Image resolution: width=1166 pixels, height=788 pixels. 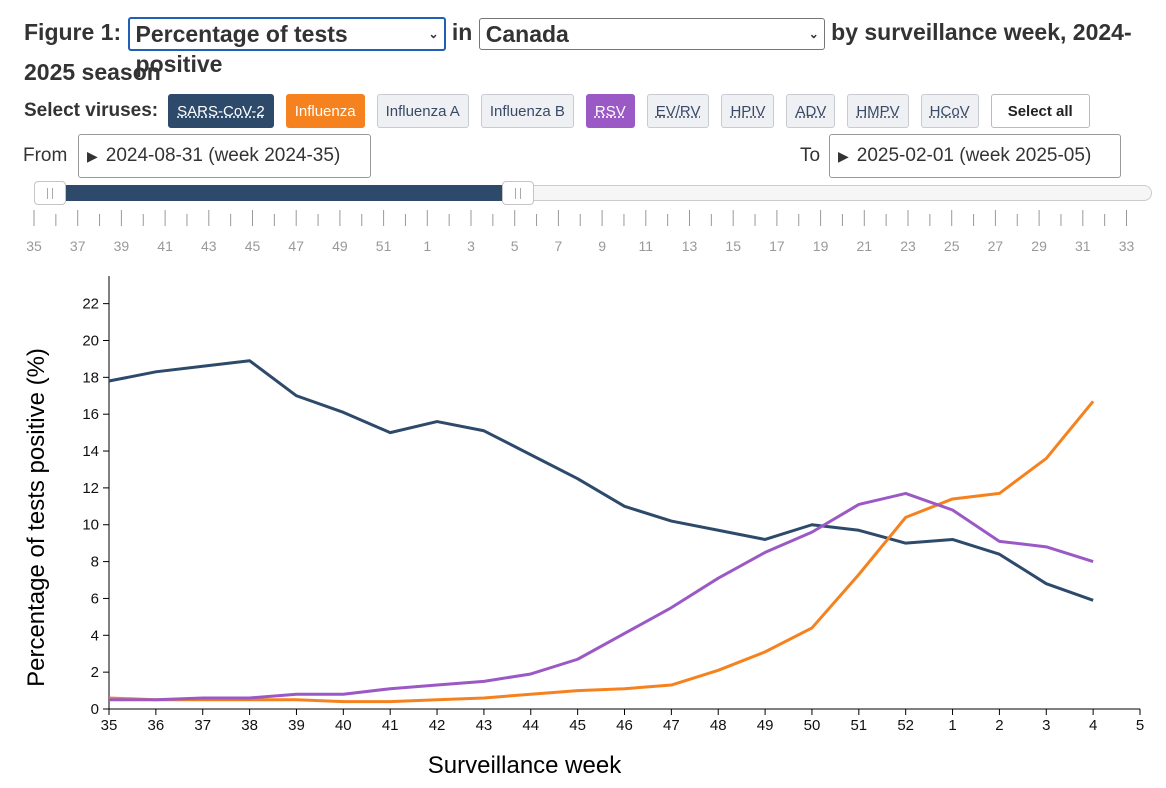 I want to click on x-axis-title: Surveillance week, so click(x=525, y=765).